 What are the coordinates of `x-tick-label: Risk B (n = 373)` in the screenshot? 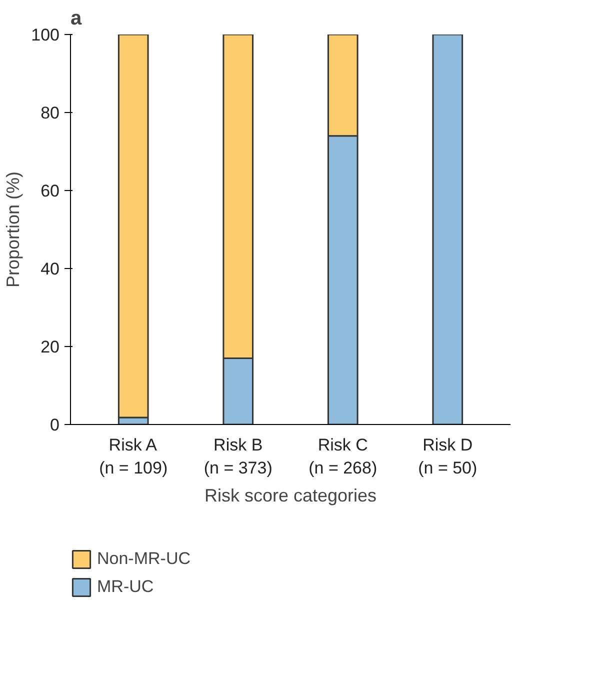 It's located at (238, 457).